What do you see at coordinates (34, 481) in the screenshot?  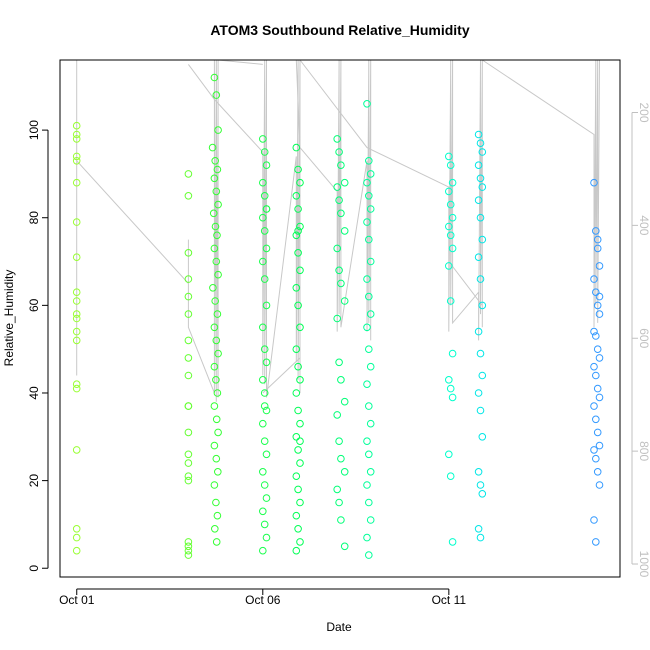 I see `y-tick-label: 20` at bounding box center [34, 481].